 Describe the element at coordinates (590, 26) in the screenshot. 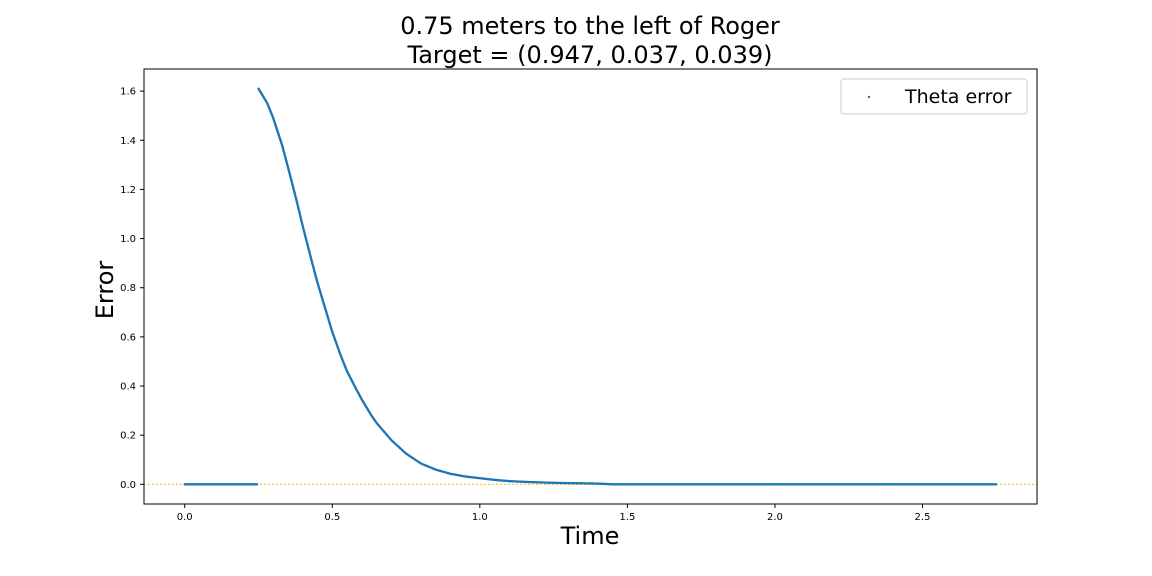

I see `chart-title-line-1: 0.75 meters to the left of Roger` at that location.